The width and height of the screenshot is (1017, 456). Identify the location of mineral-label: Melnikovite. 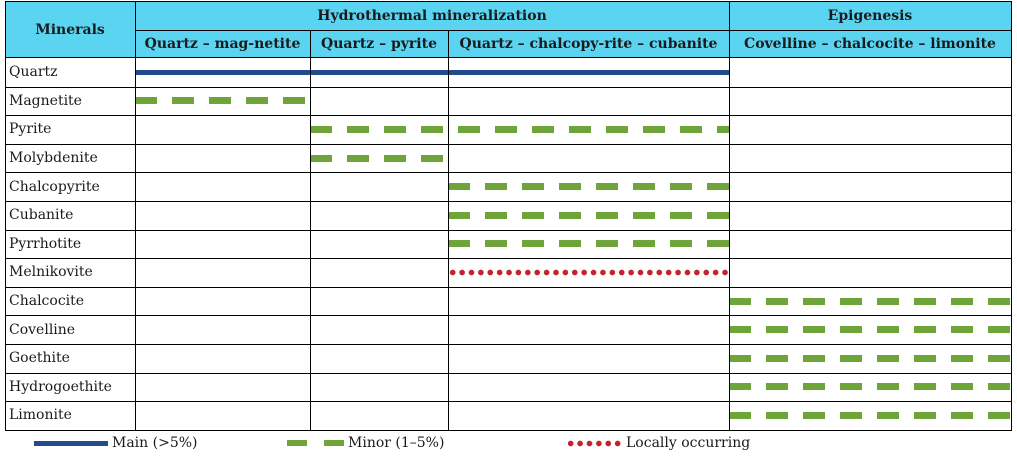
(51, 272).